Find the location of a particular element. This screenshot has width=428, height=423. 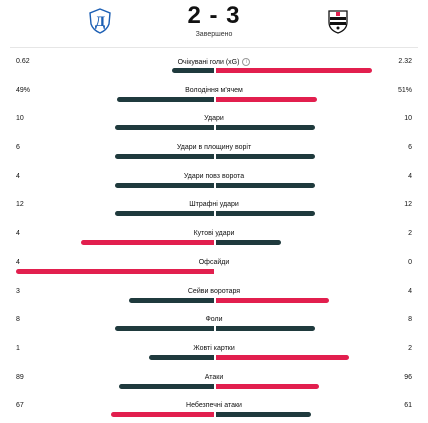

stat-label-text: Фоли is located at coordinates (214, 320).